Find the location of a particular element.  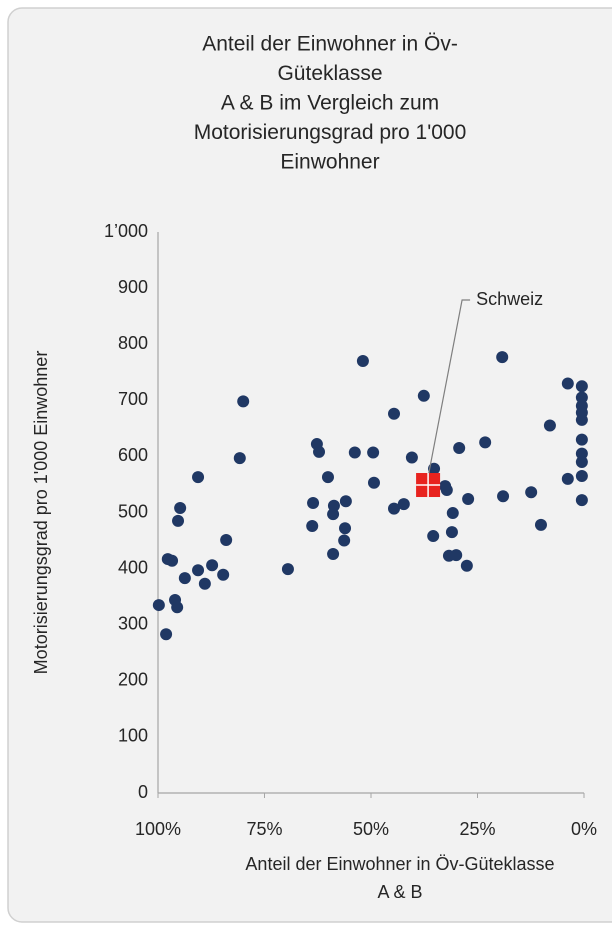

y-tick-label: 100 is located at coordinates (133, 736).